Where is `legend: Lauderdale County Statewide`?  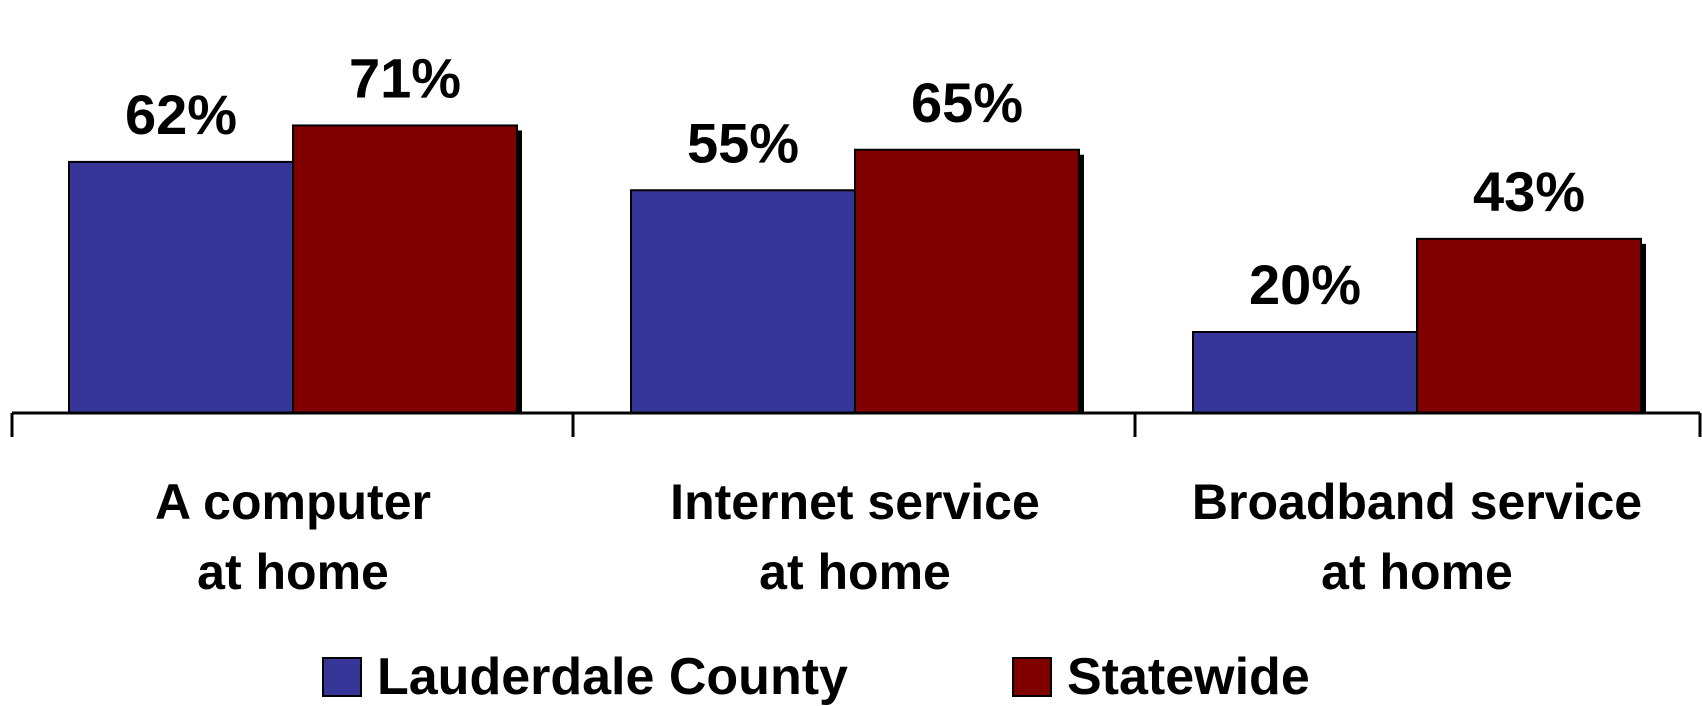 legend: Lauderdale County Statewide is located at coordinates (816, 677).